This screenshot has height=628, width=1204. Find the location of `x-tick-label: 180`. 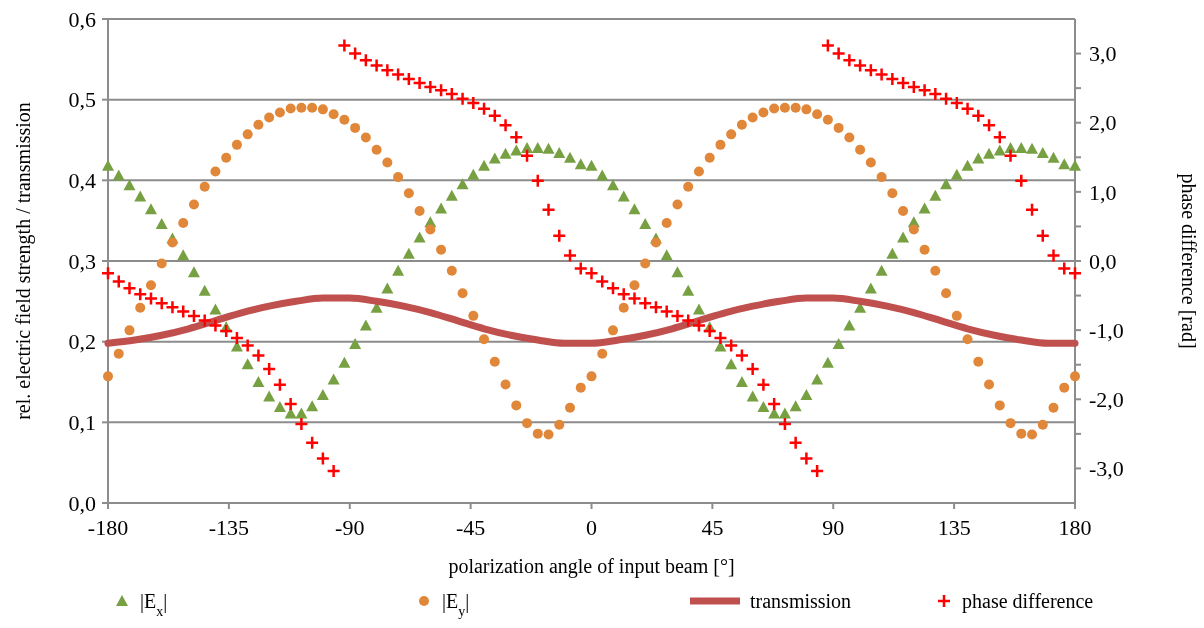

x-tick-label: 180 is located at coordinates (1075, 527).